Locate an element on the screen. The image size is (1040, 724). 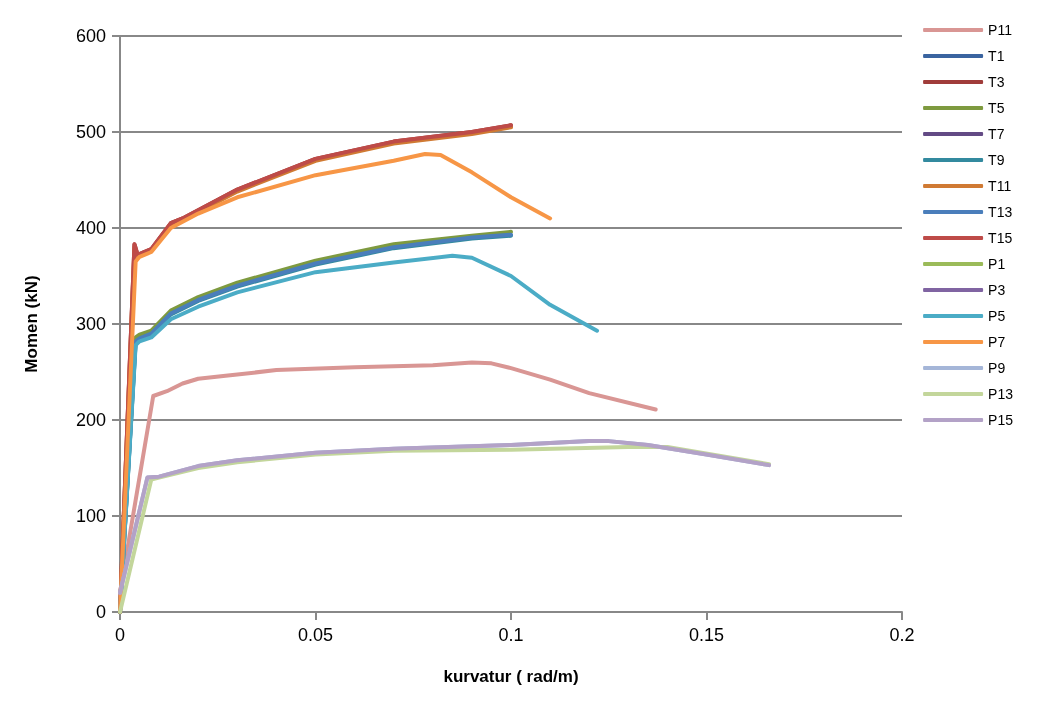
y-axis-title: Momen (kN) is located at coordinates (31, 324).